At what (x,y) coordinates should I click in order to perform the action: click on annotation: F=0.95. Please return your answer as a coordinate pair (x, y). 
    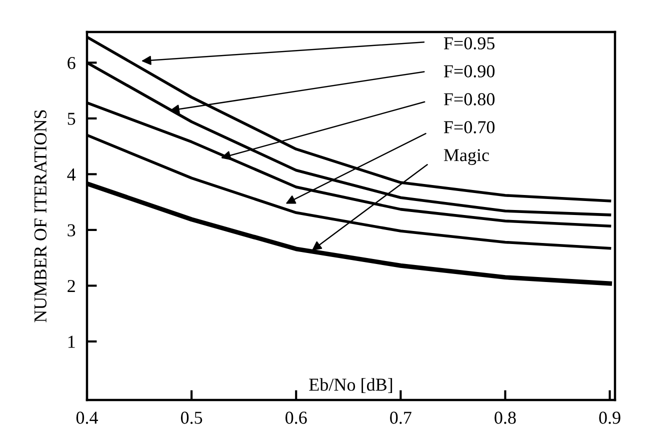
    Looking at the image, I should click on (469, 43).